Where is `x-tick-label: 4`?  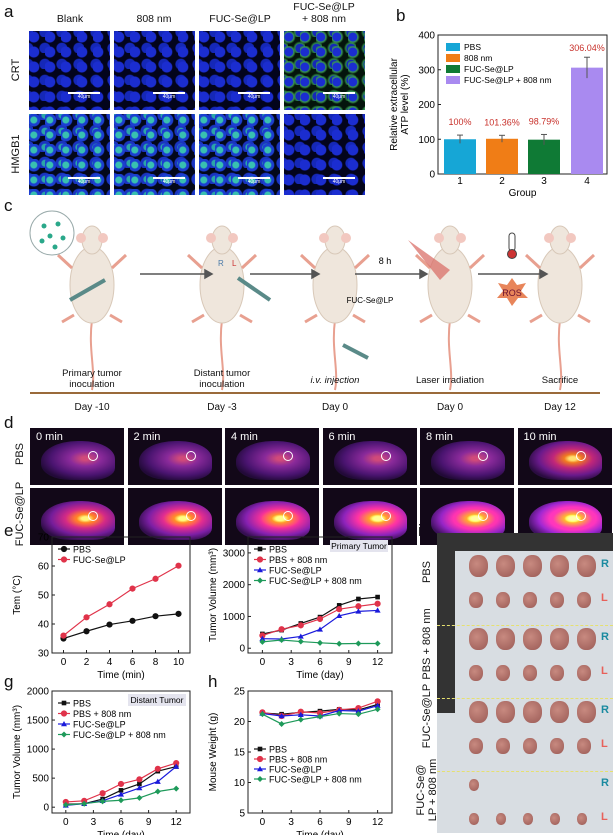 x-tick-label: 4 is located at coordinates (110, 662).